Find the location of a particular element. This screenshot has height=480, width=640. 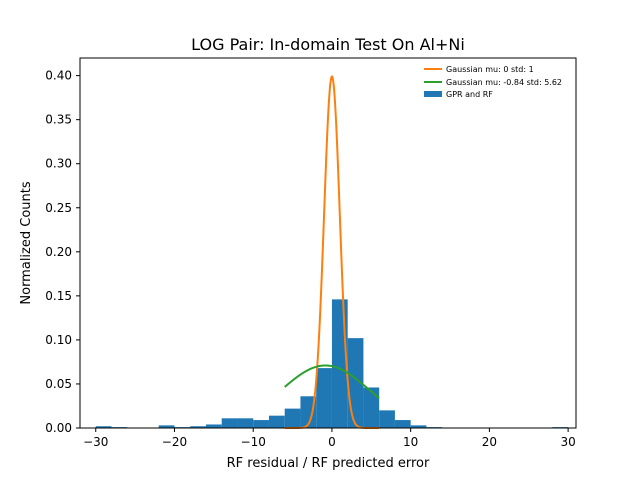

legend-label-gaussian-fit: Gaussian mu: -0.84 std: 5.62 is located at coordinates (504, 82).